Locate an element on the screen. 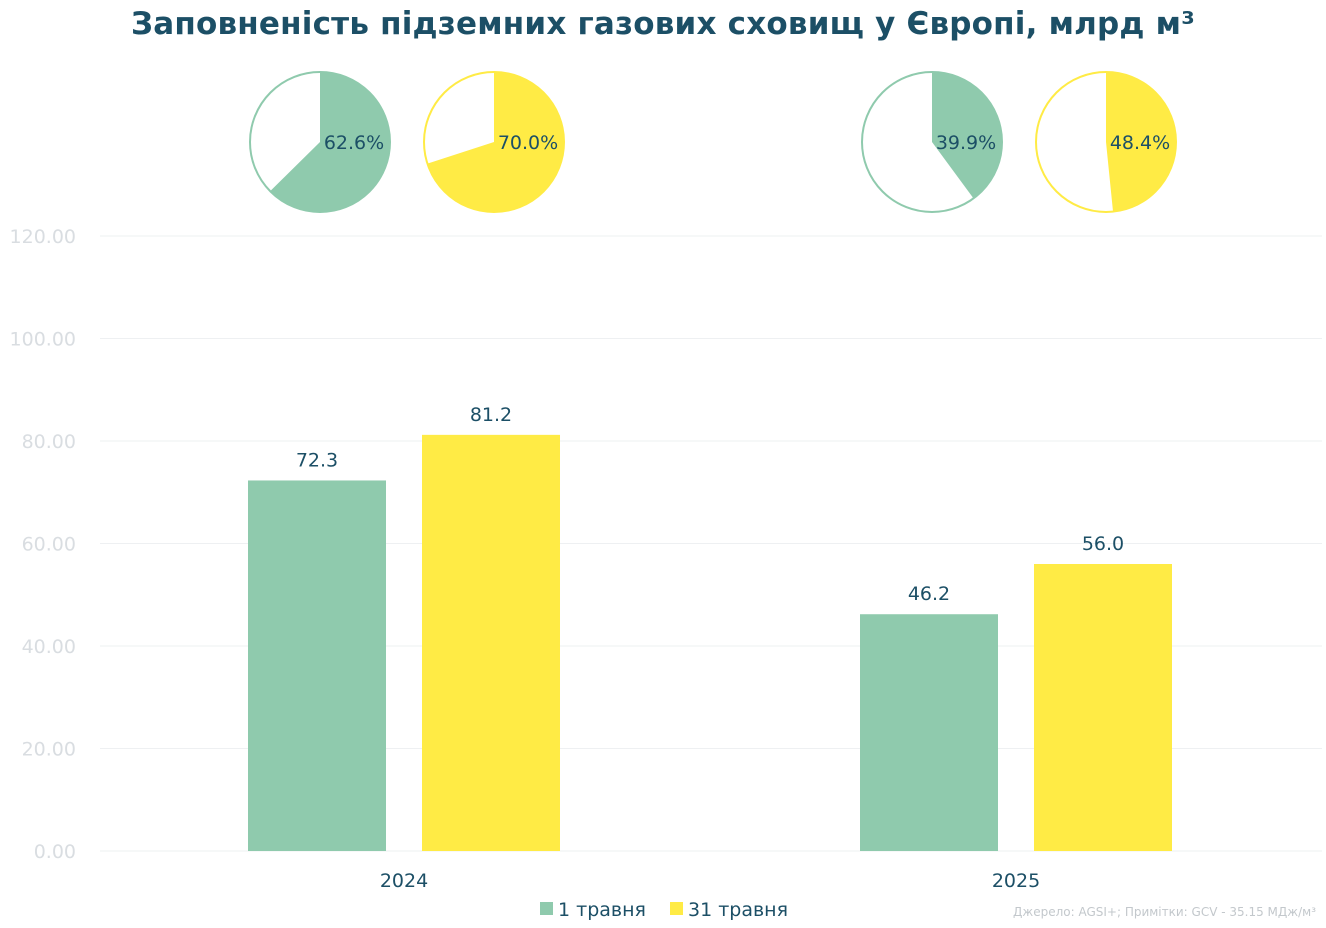 The height and width of the screenshot is (928, 1326). pie-percent-label: 48.4% is located at coordinates (1140, 143).